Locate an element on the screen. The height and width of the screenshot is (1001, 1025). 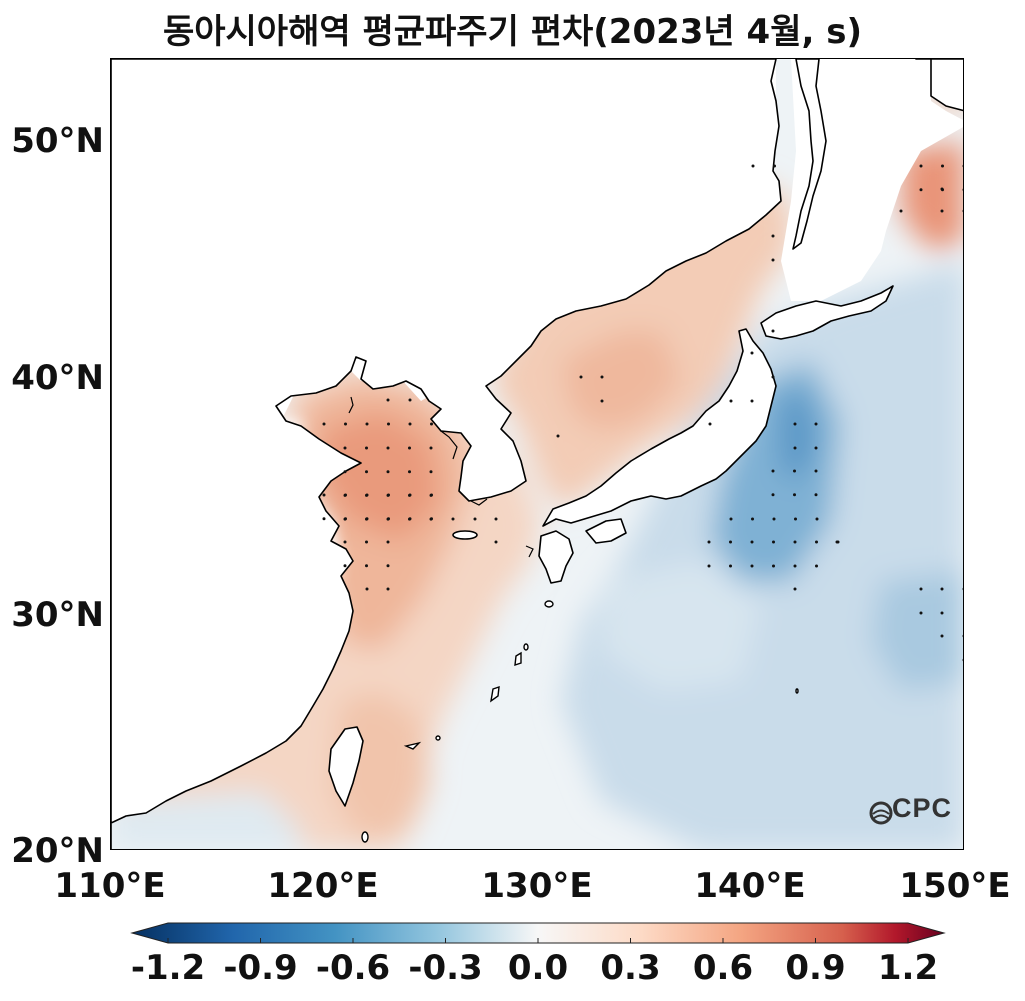
lon-label-120: 120°E is located at coordinates (323, 886).